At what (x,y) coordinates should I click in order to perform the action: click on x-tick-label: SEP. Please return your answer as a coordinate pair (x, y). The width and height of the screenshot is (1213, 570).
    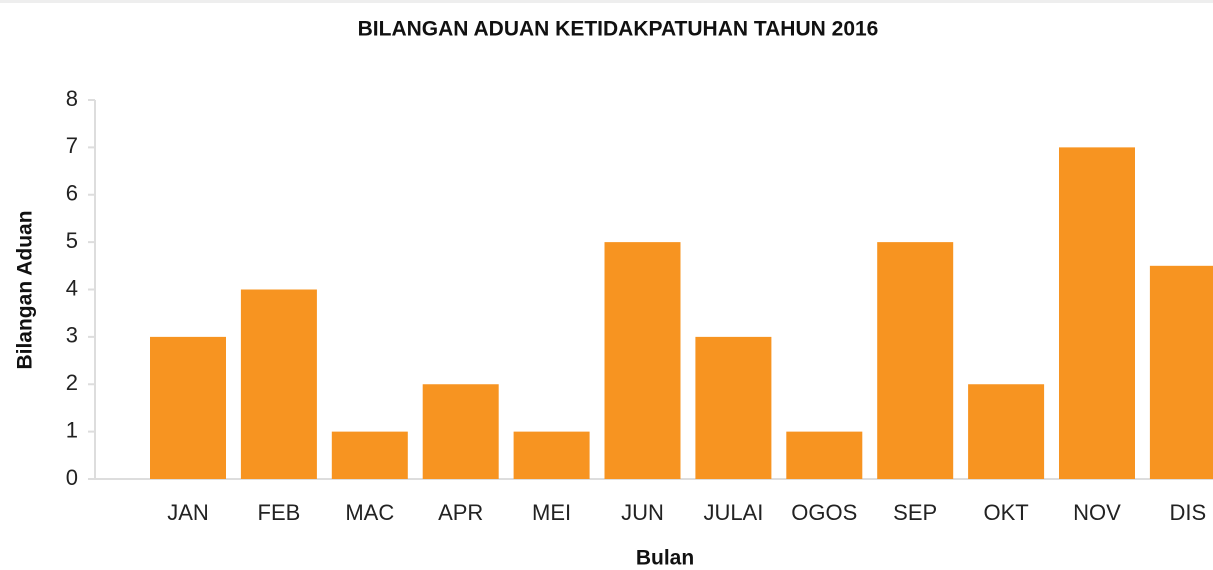
    Looking at the image, I should click on (915, 512).